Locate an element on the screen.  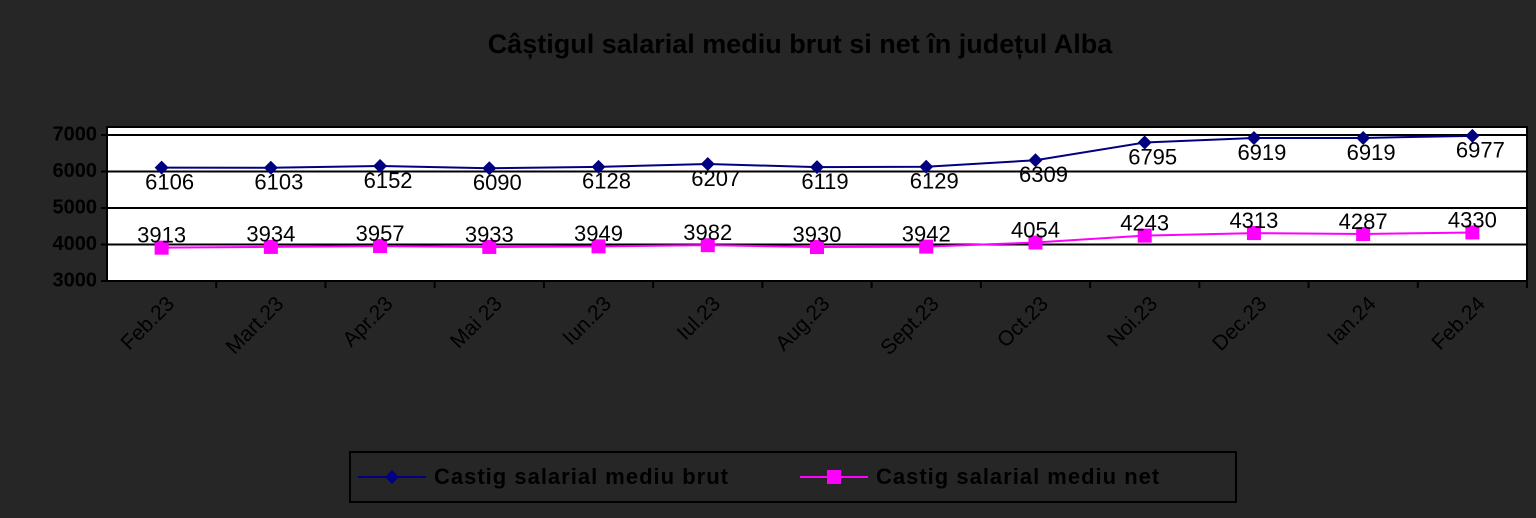
data-label: 6152 is located at coordinates (388, 180).